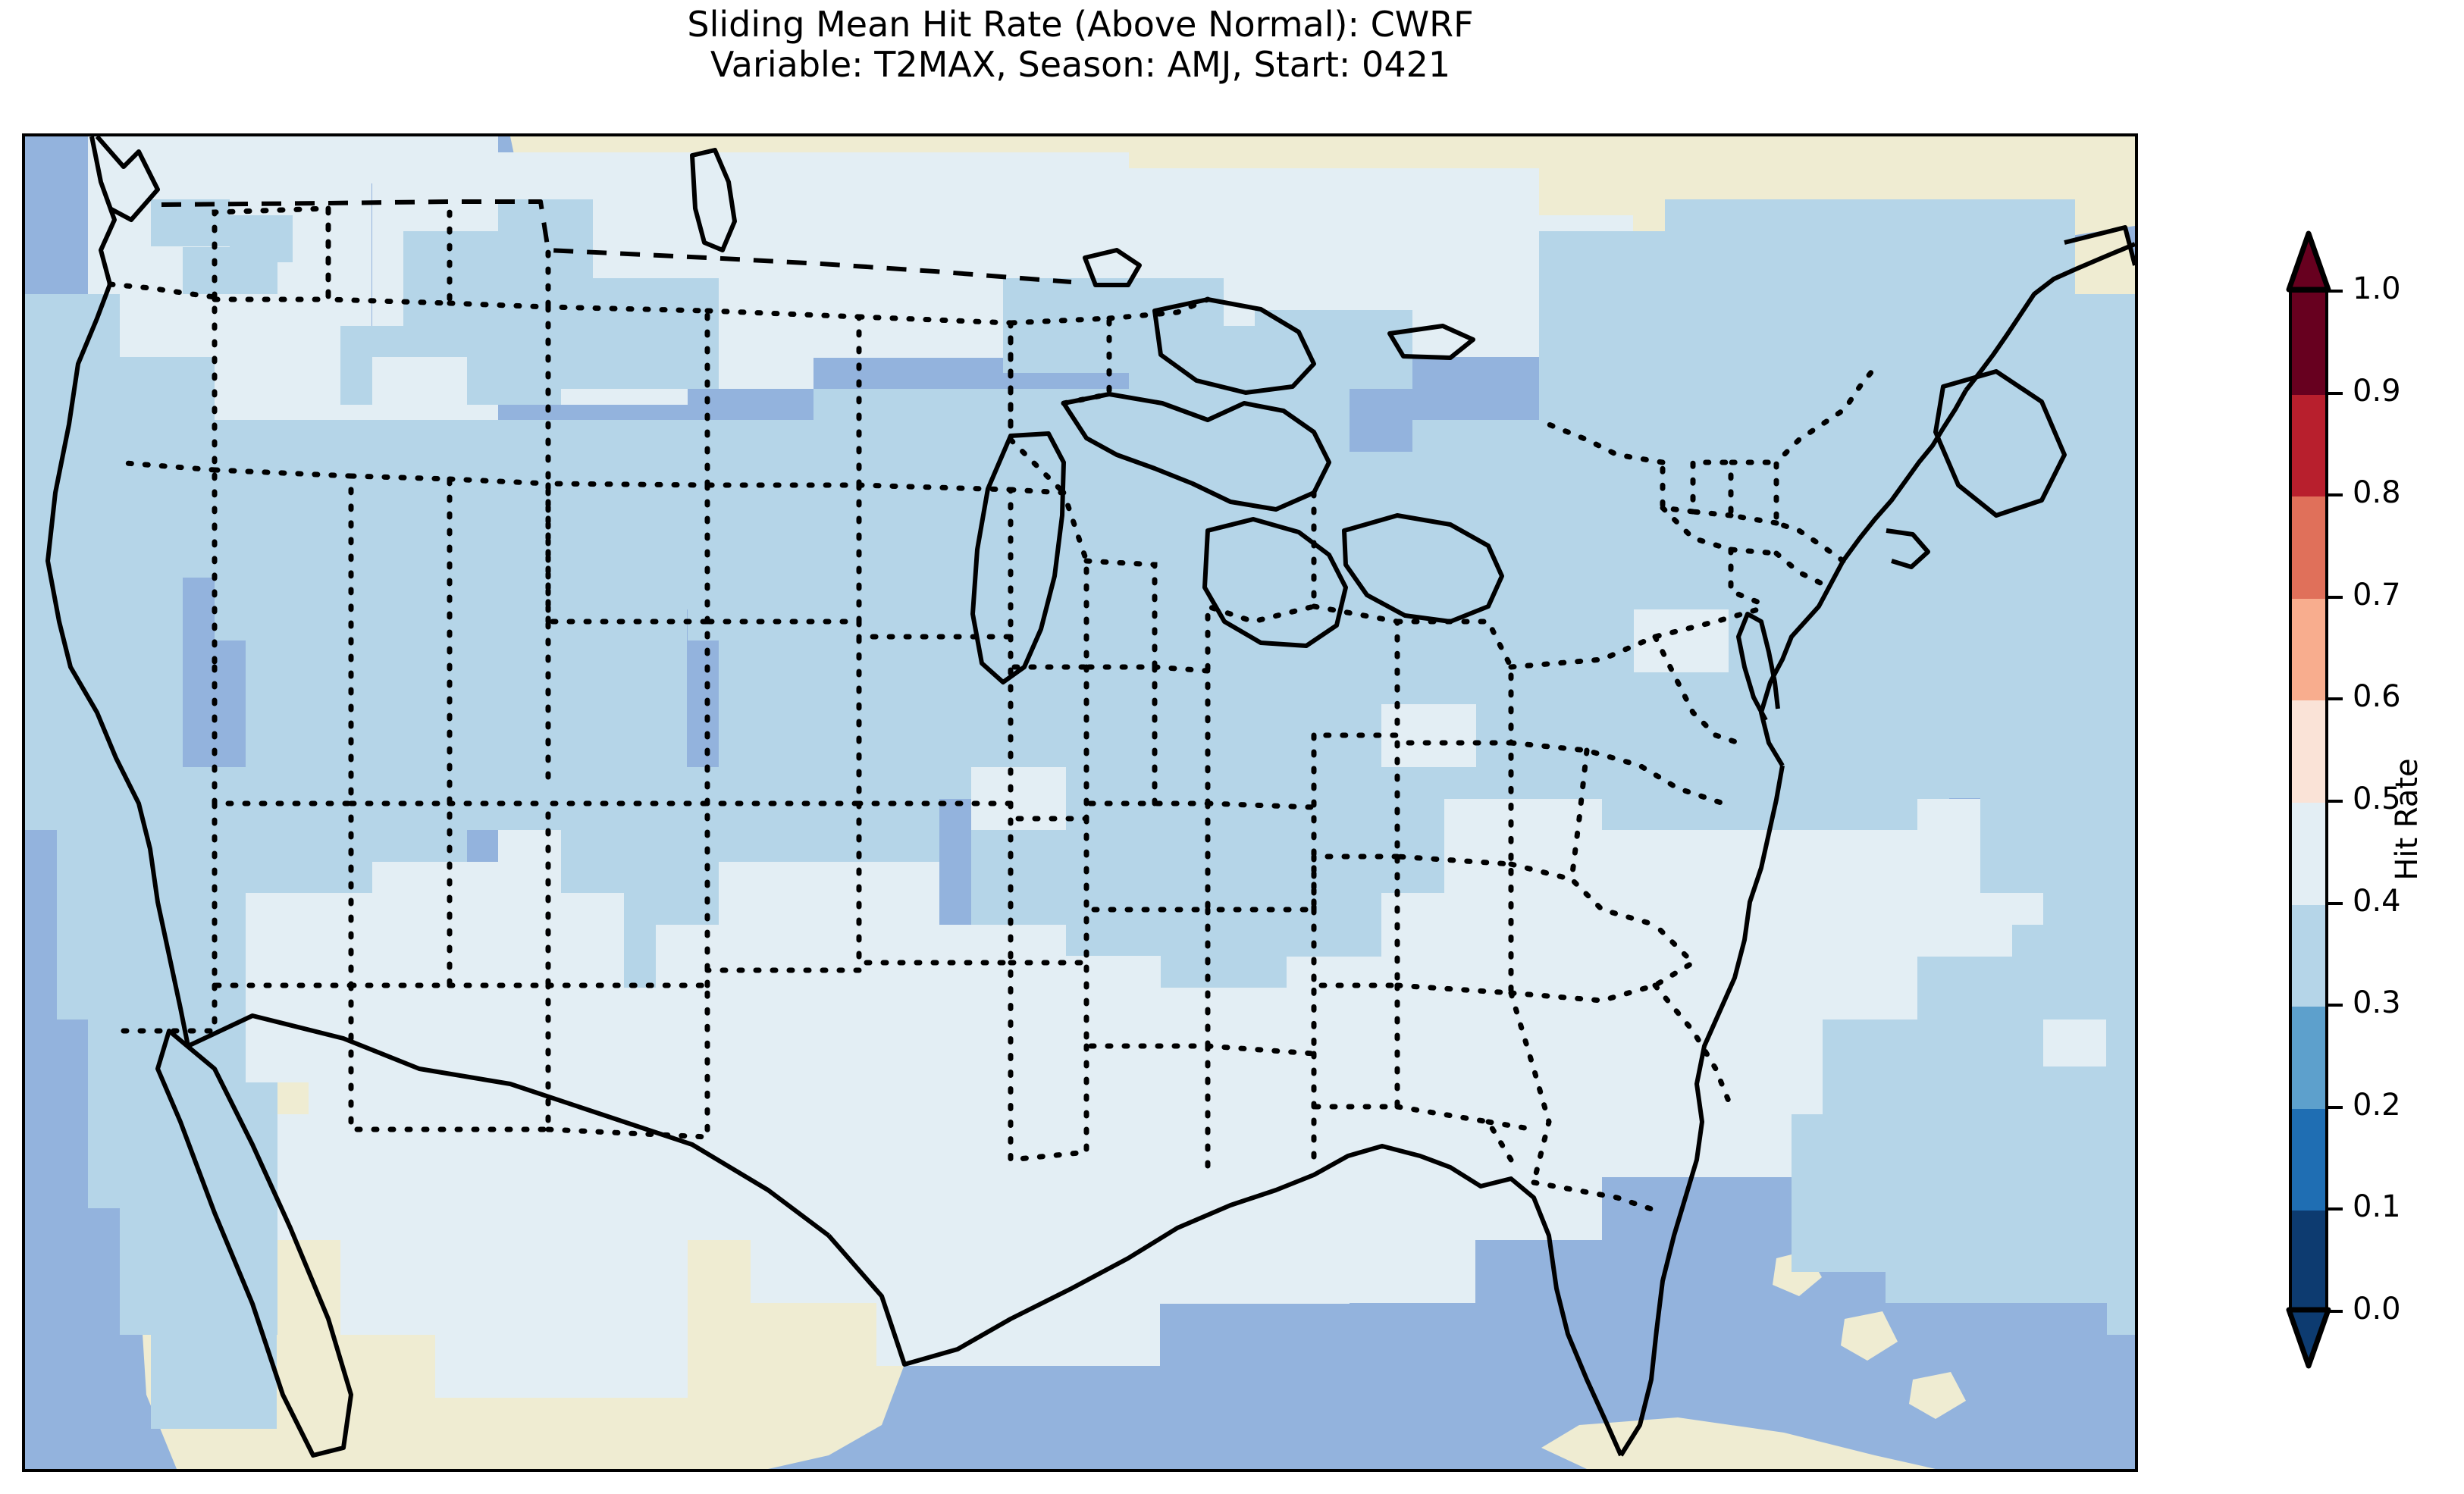  I want to click on colorbar-ticks: 1.0 0.9 0.8 0.7 0.6 0.5 0.4 0.3 0.2 0.1 0.0, so click(2396, 800).